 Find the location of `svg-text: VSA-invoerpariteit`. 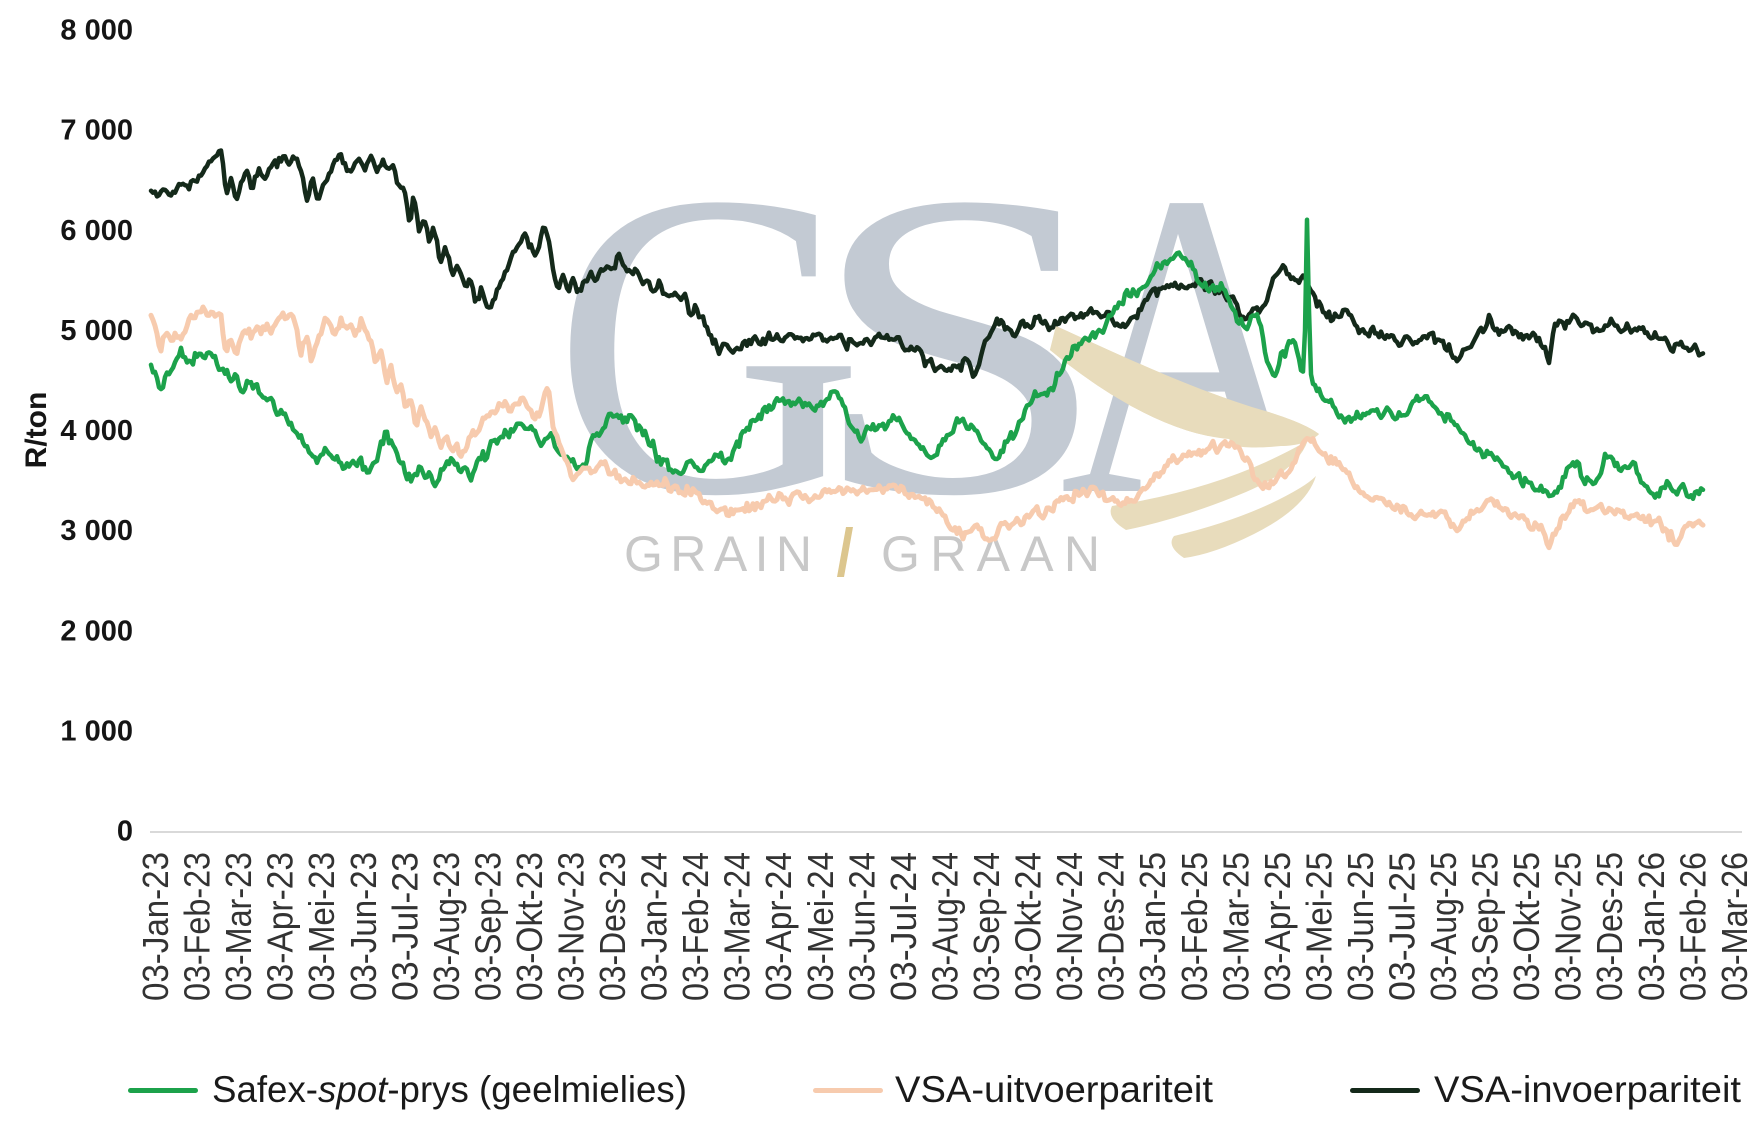

svg-text: VSA-invoerpariteit is located at coordinates (1588, 1089).